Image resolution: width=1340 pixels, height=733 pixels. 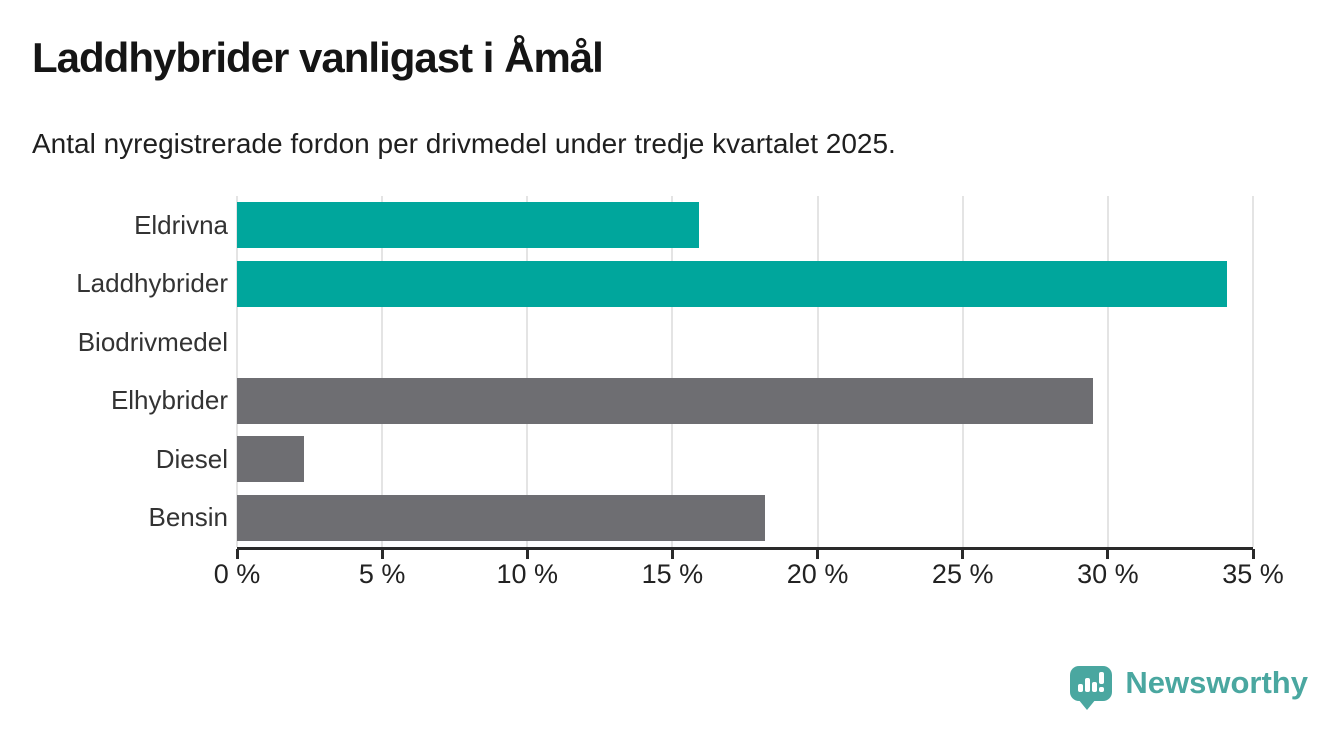 I want to click on newsworthy-logo: Newsworthy, so click(x=1189, y=687).